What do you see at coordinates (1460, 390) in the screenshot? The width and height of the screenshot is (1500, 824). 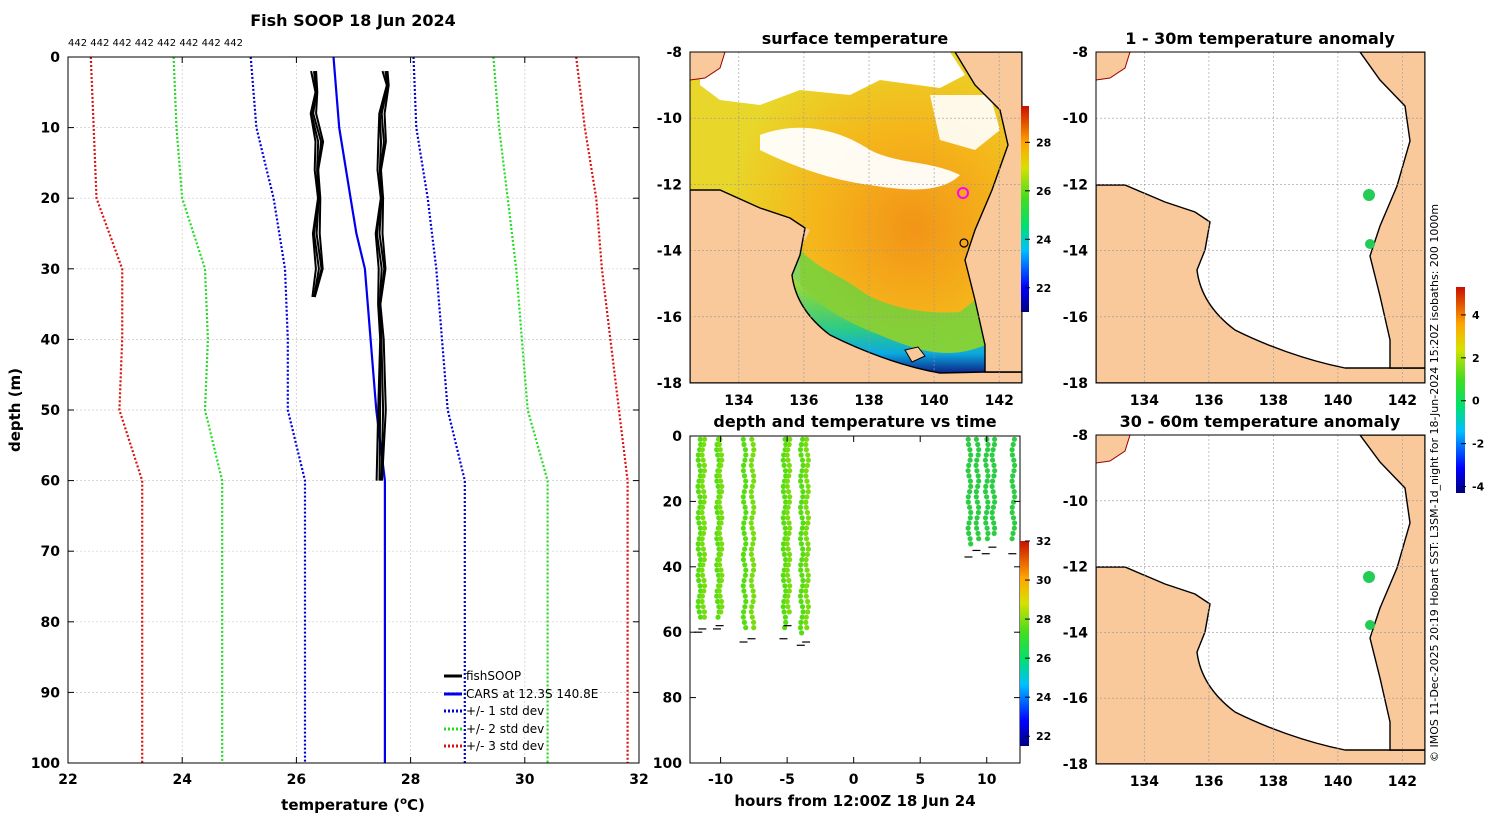 I see `anomaly-colorbar` at bounding box center [1460, 390].